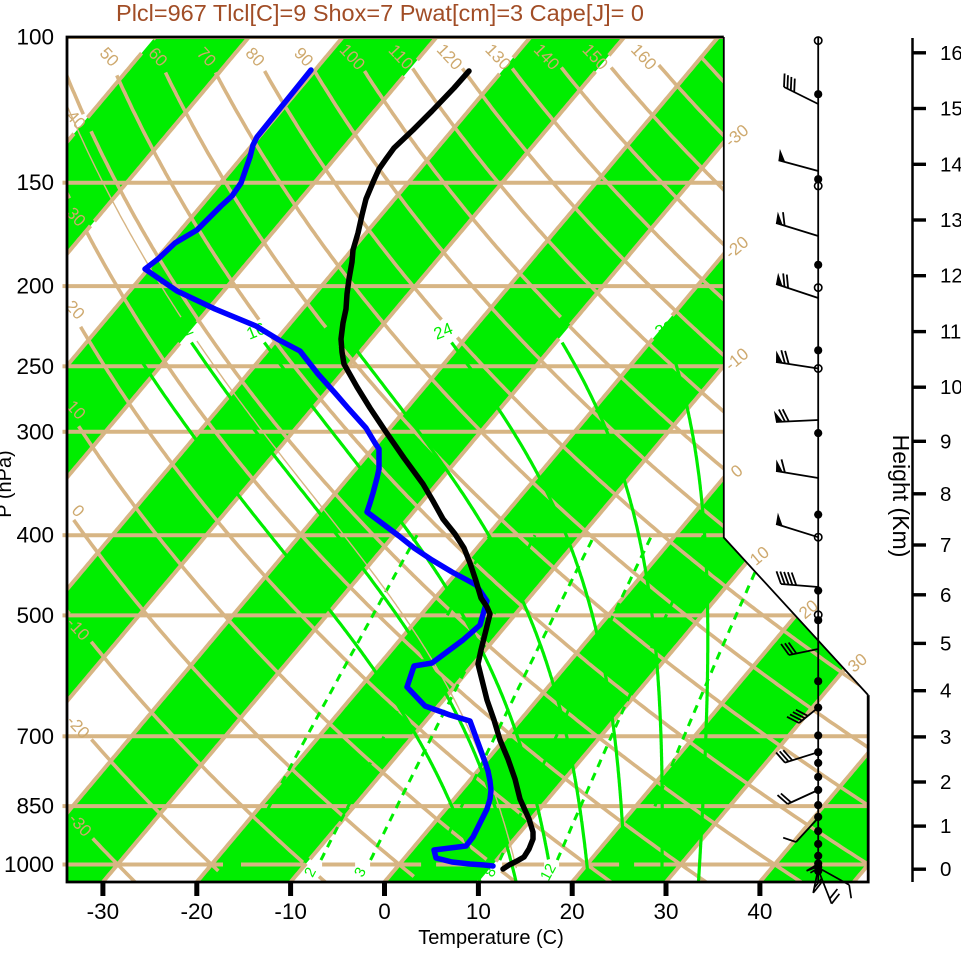 The height and width of the screenshot is (962, 961). I want to click on svg-text: 250, so click(35, 366).